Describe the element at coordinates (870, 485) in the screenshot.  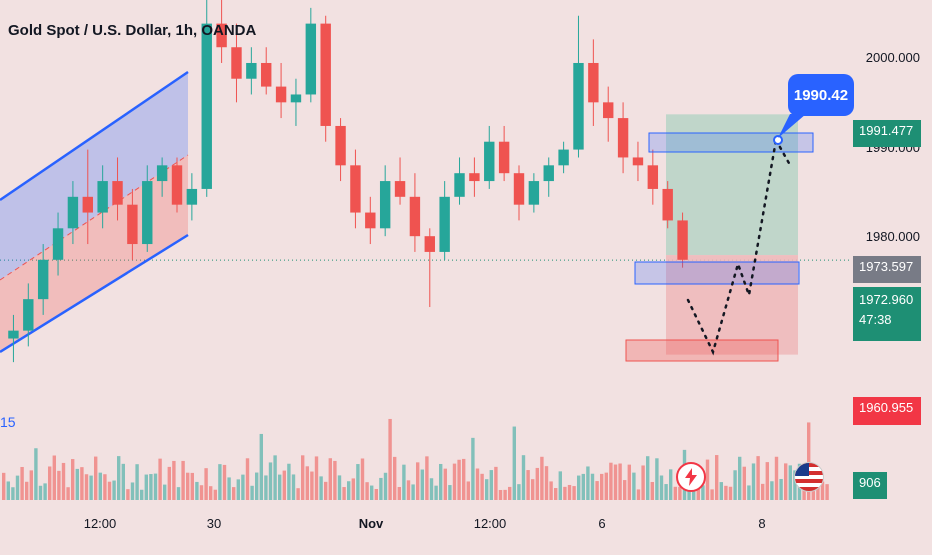
I see `volume-tag: 906` at that location.